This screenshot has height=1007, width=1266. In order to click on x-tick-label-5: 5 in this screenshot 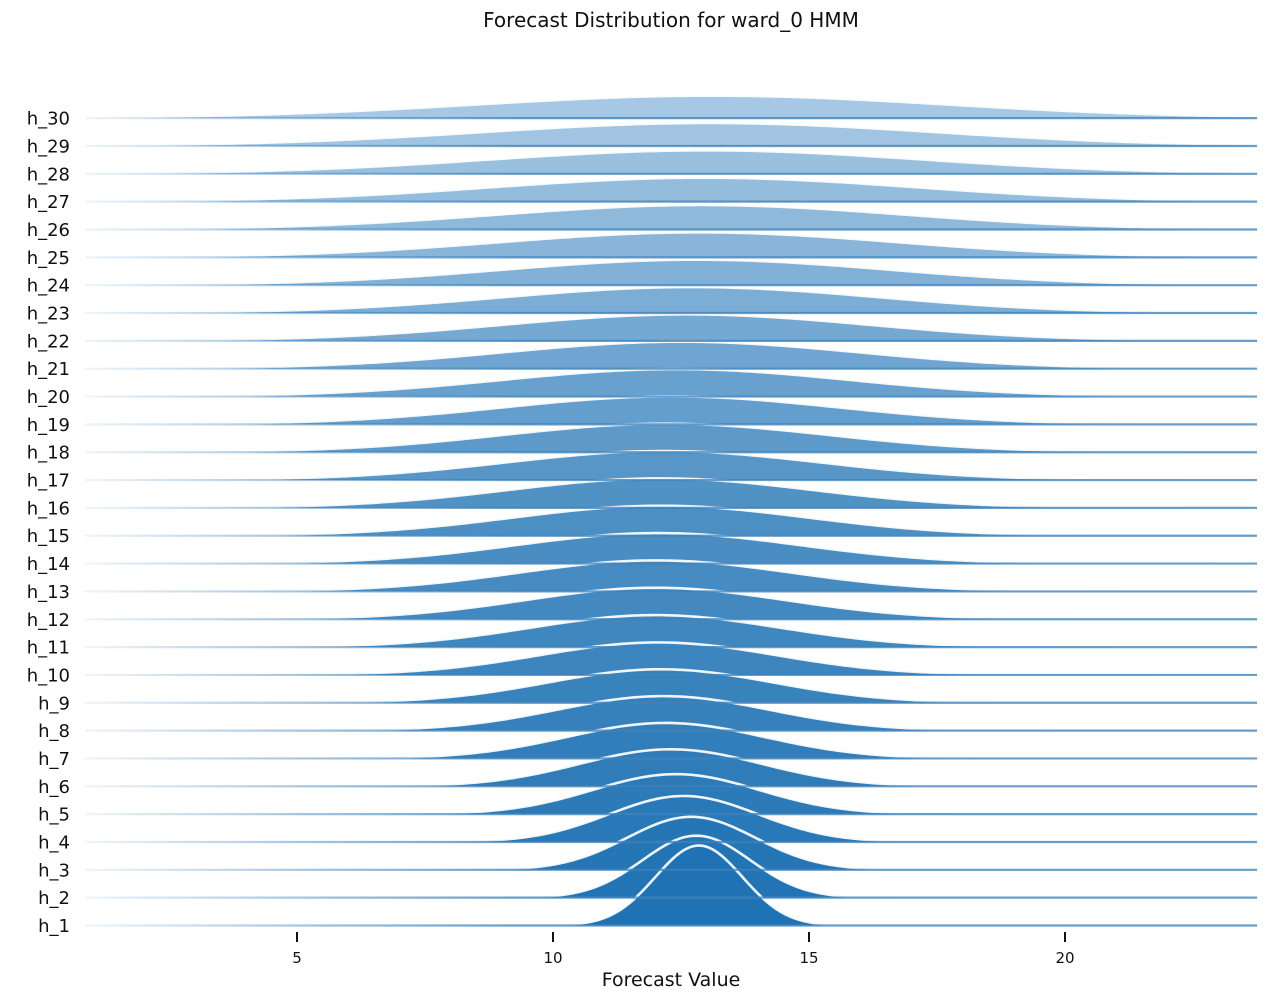, I will do `click(297, 958)`.